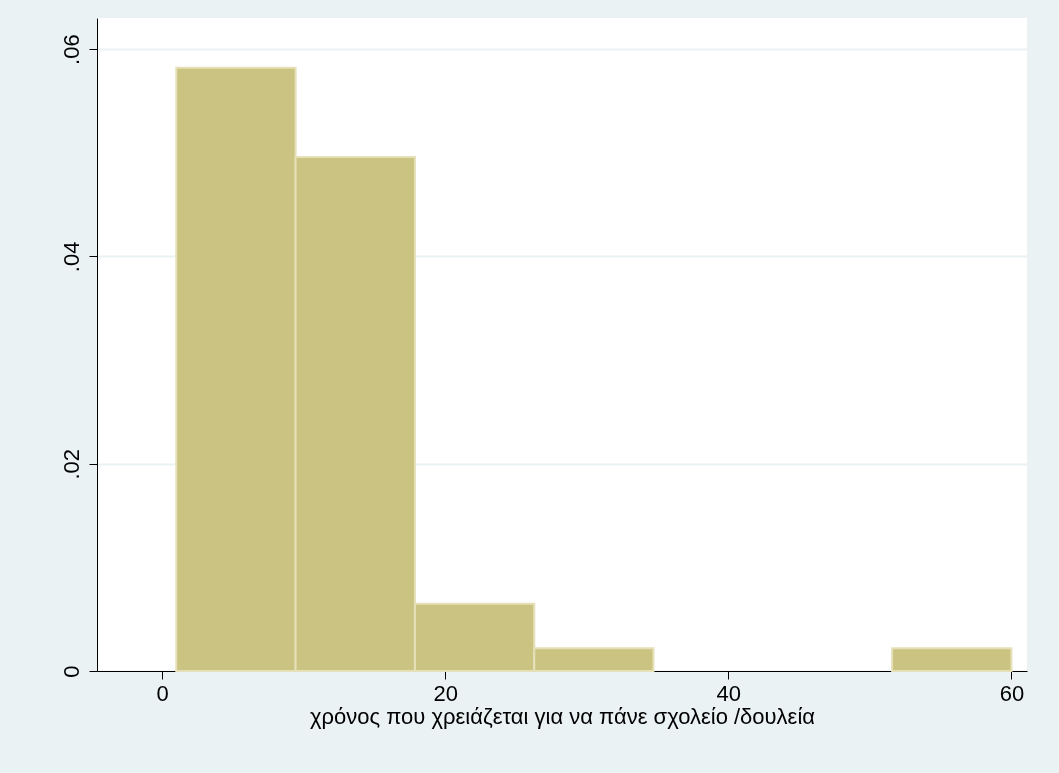 Image resolution: width=1059 pixels, height=773 pixels. What do you see at coordinates (71, 49) in the screenshot?
I see `y-tick-label: .06` at bounding box center [71, 49].